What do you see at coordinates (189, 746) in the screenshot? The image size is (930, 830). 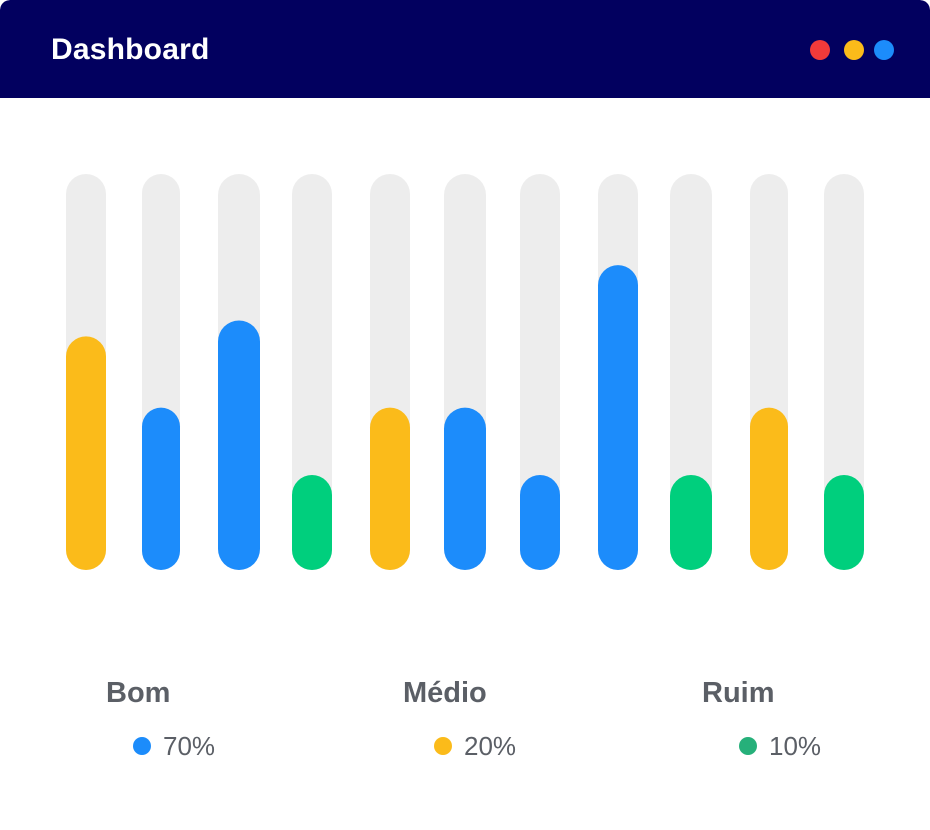 I see `legend-value-bom: 70%` at bounding box center [189, 746].